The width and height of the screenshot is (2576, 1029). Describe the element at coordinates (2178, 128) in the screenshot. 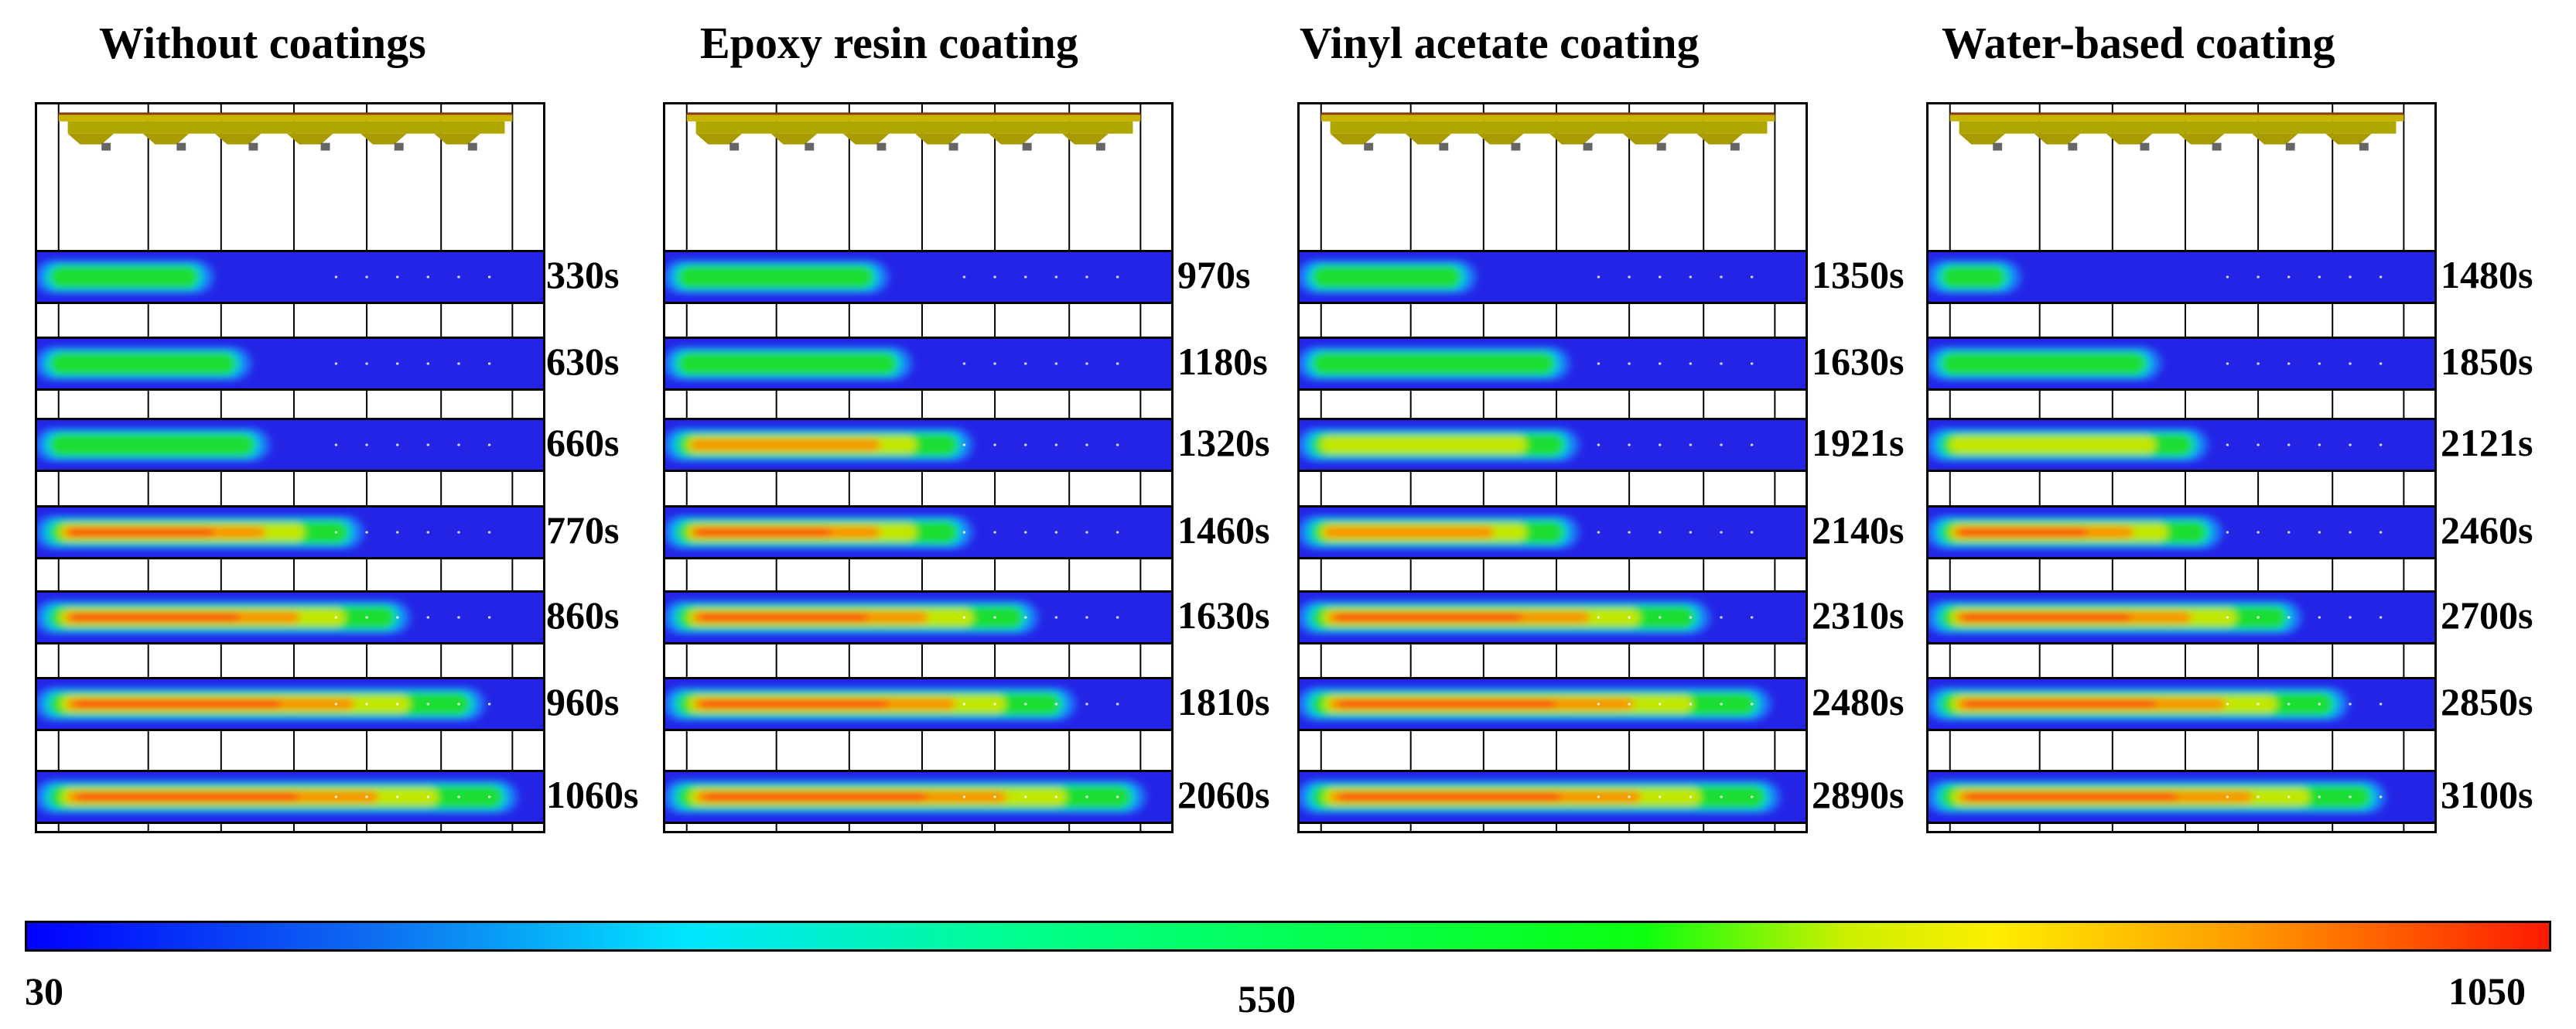

I see `beam-body` at that location.